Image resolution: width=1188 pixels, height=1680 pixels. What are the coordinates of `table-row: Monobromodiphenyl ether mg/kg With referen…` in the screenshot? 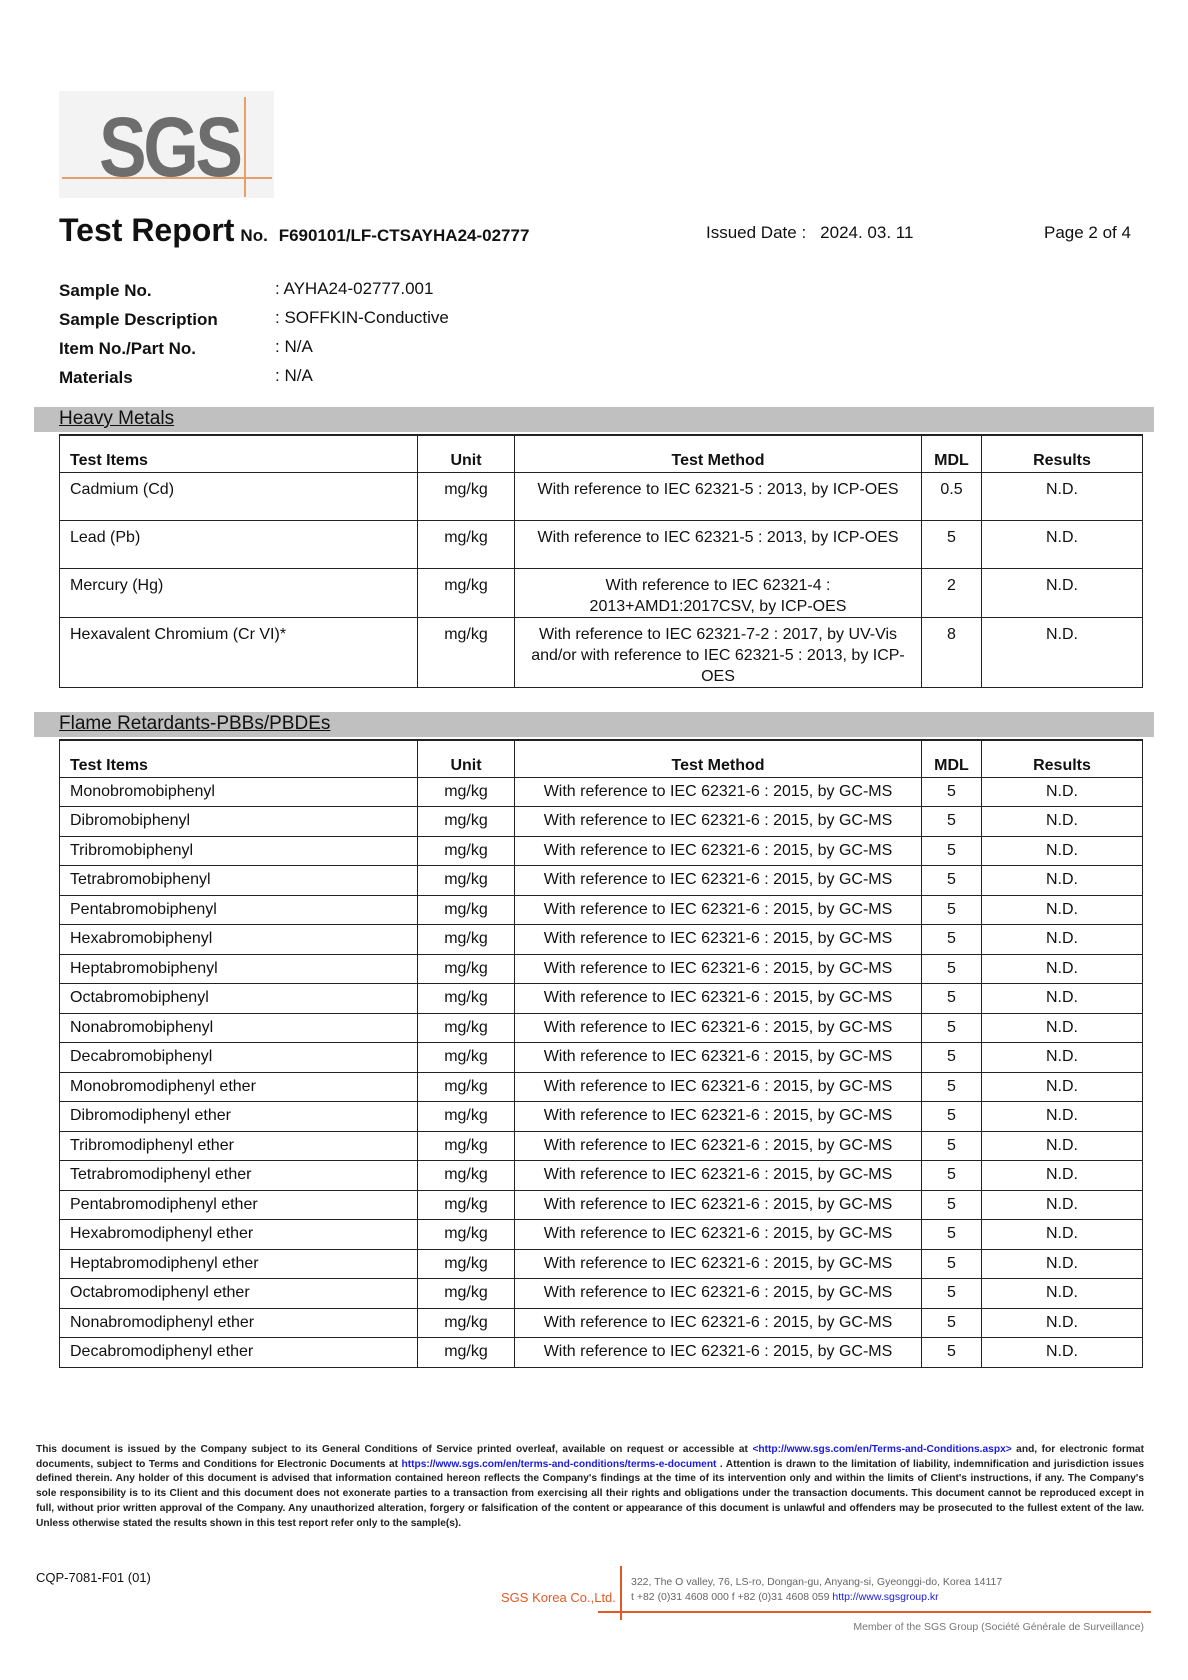 It's located at (601, 1086).